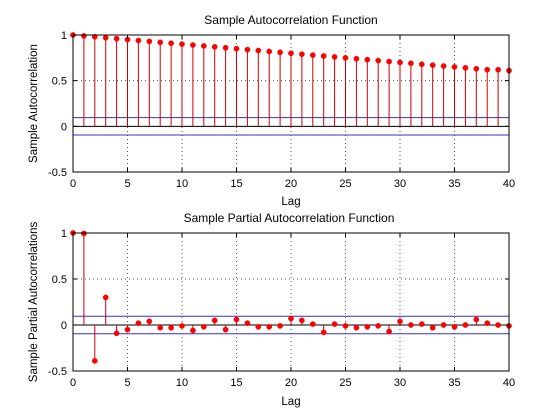  What do you see at coordinates (57, 173) in the screenshot?
I see `acf-y-tick-label: -0.5` at bounding box center [57, 173].